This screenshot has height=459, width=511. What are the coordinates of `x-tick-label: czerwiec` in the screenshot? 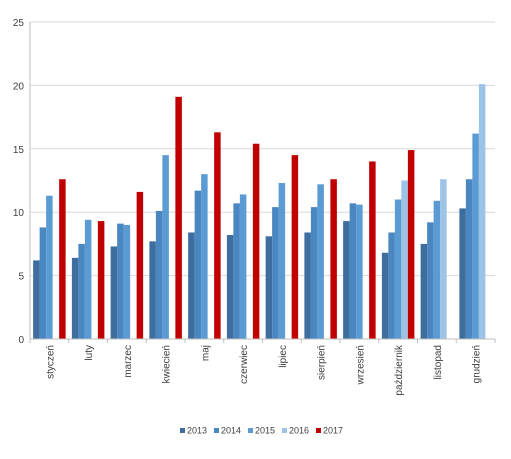 It's located at (244, 364).